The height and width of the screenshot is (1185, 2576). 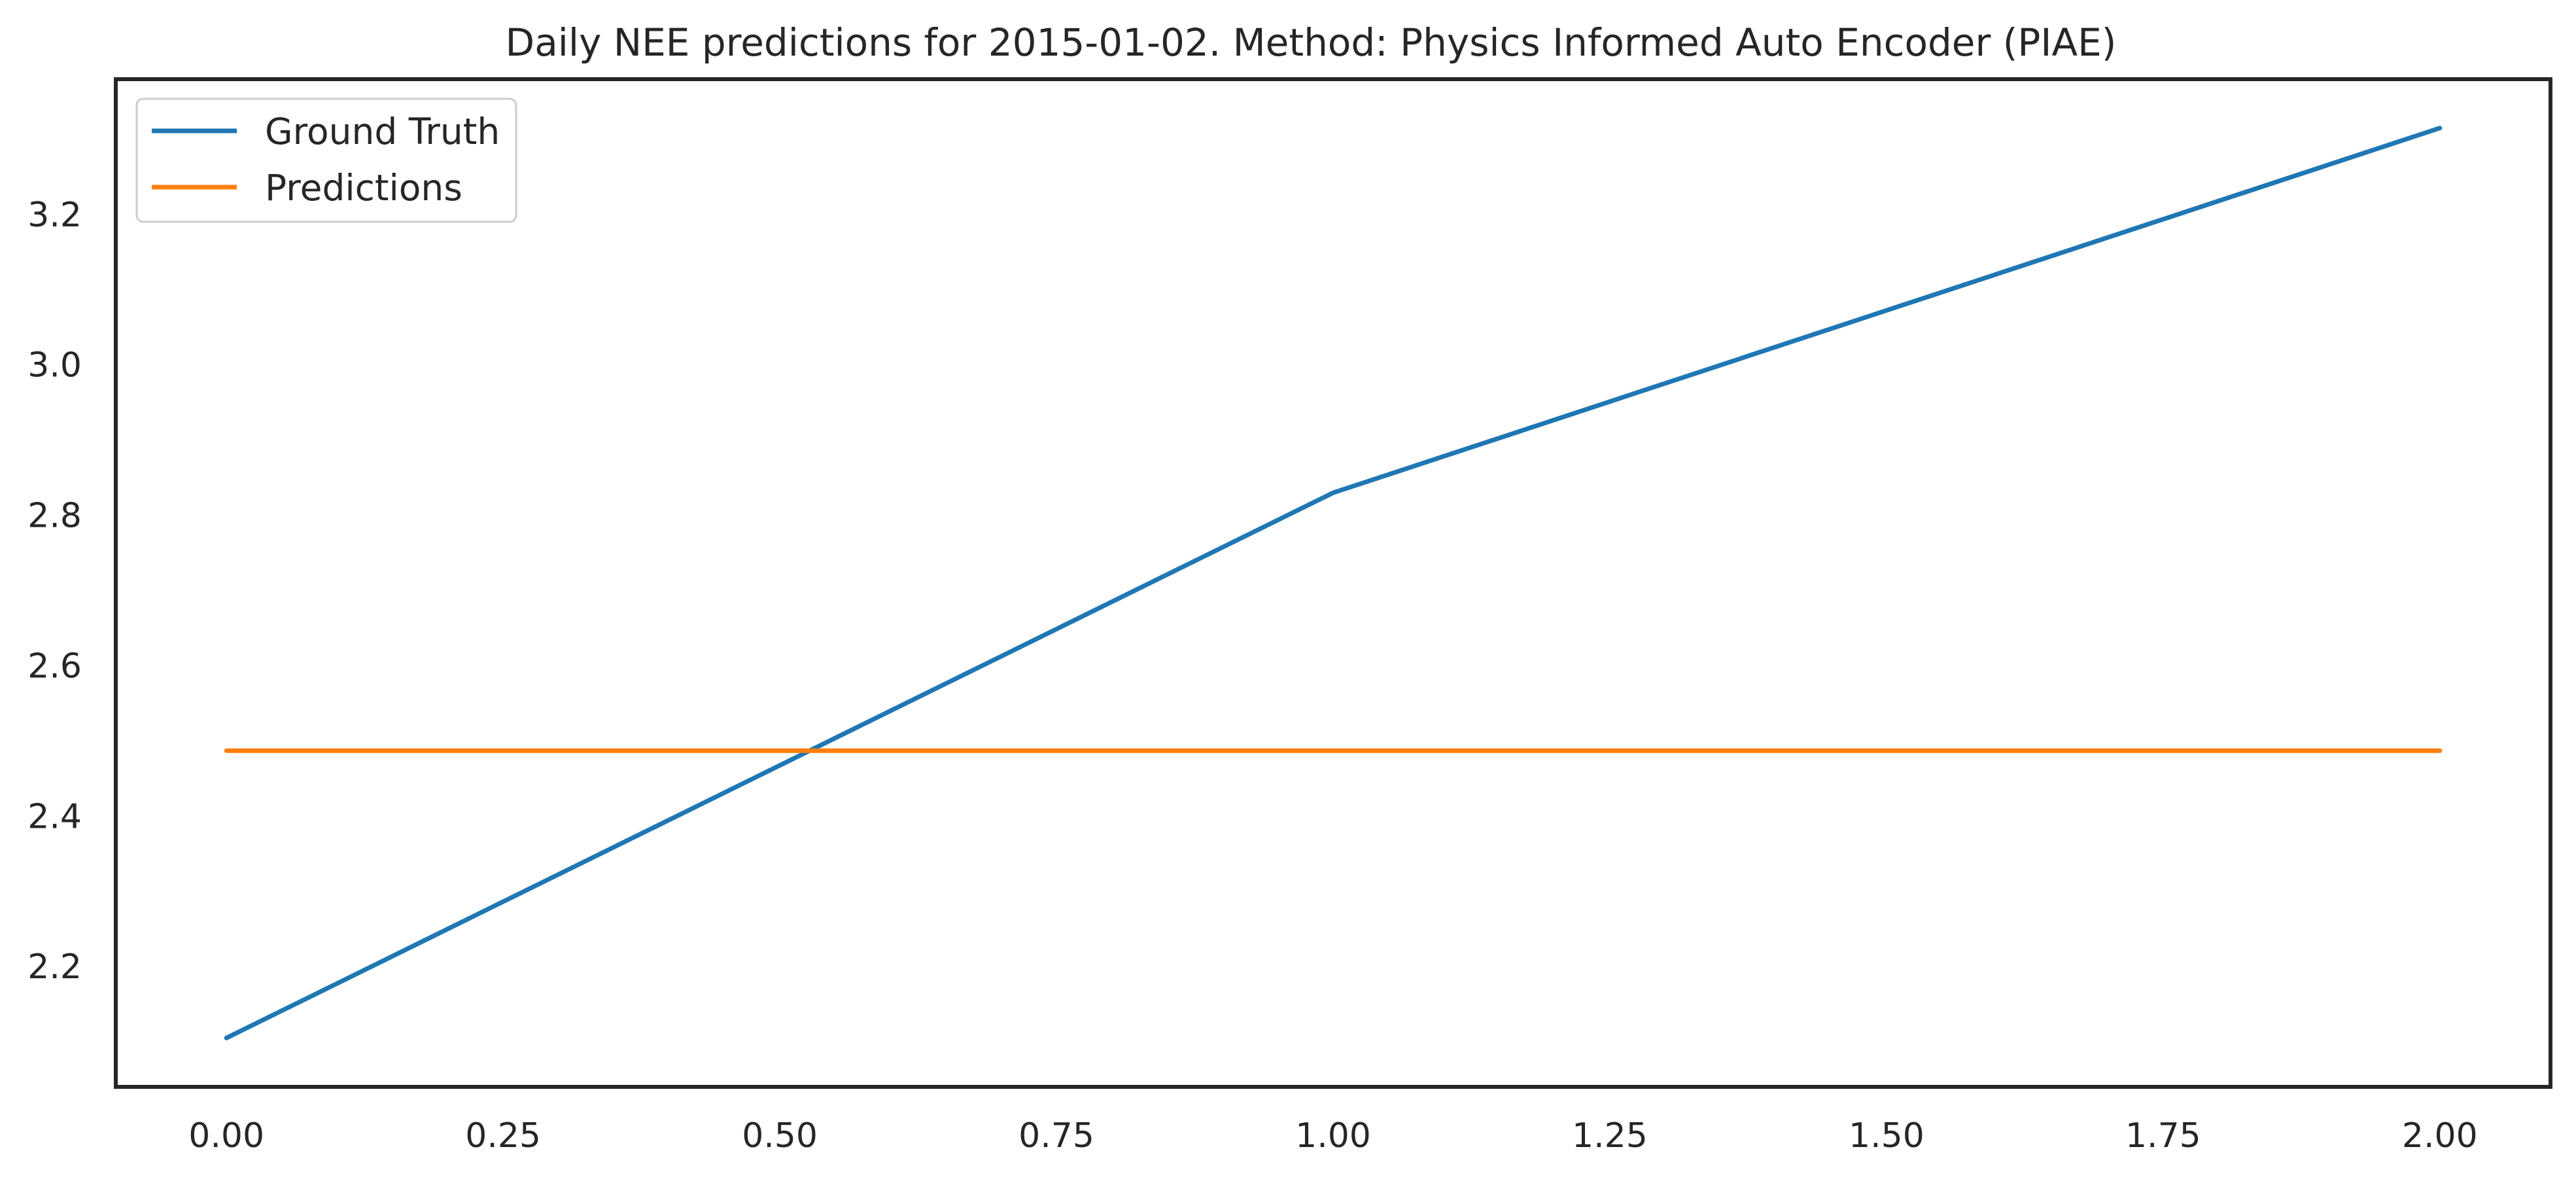 I want to click on x-tick-label: 1.00, so click(x=1333, y=1136).